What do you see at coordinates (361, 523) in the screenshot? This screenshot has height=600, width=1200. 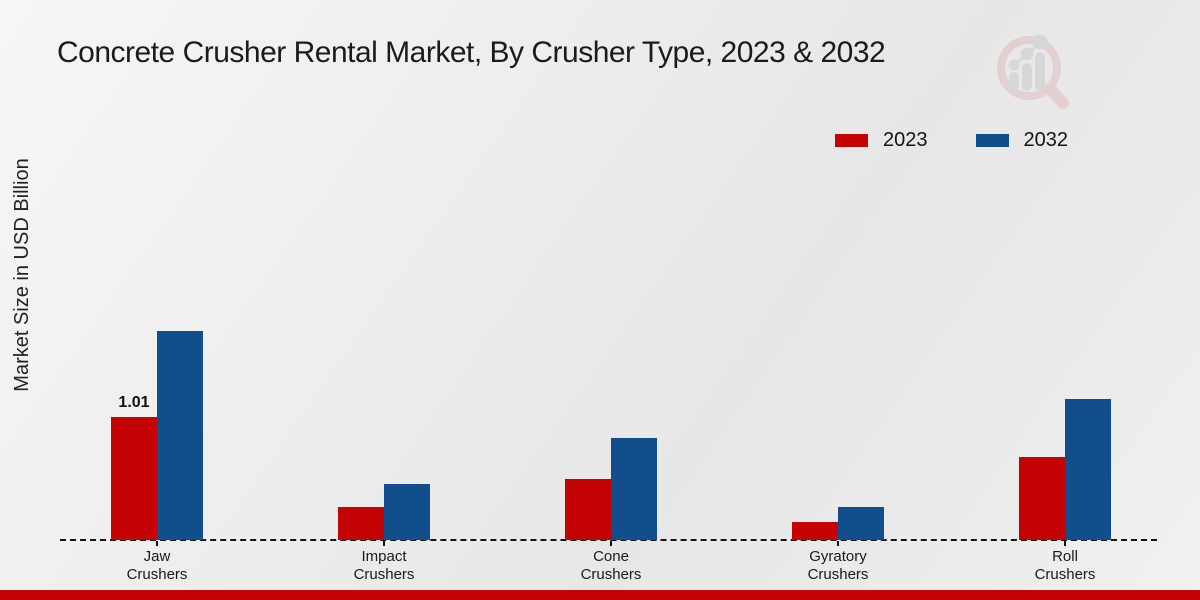 I see `bar-2023-impact-crushers` at bounding box center [361, 523].